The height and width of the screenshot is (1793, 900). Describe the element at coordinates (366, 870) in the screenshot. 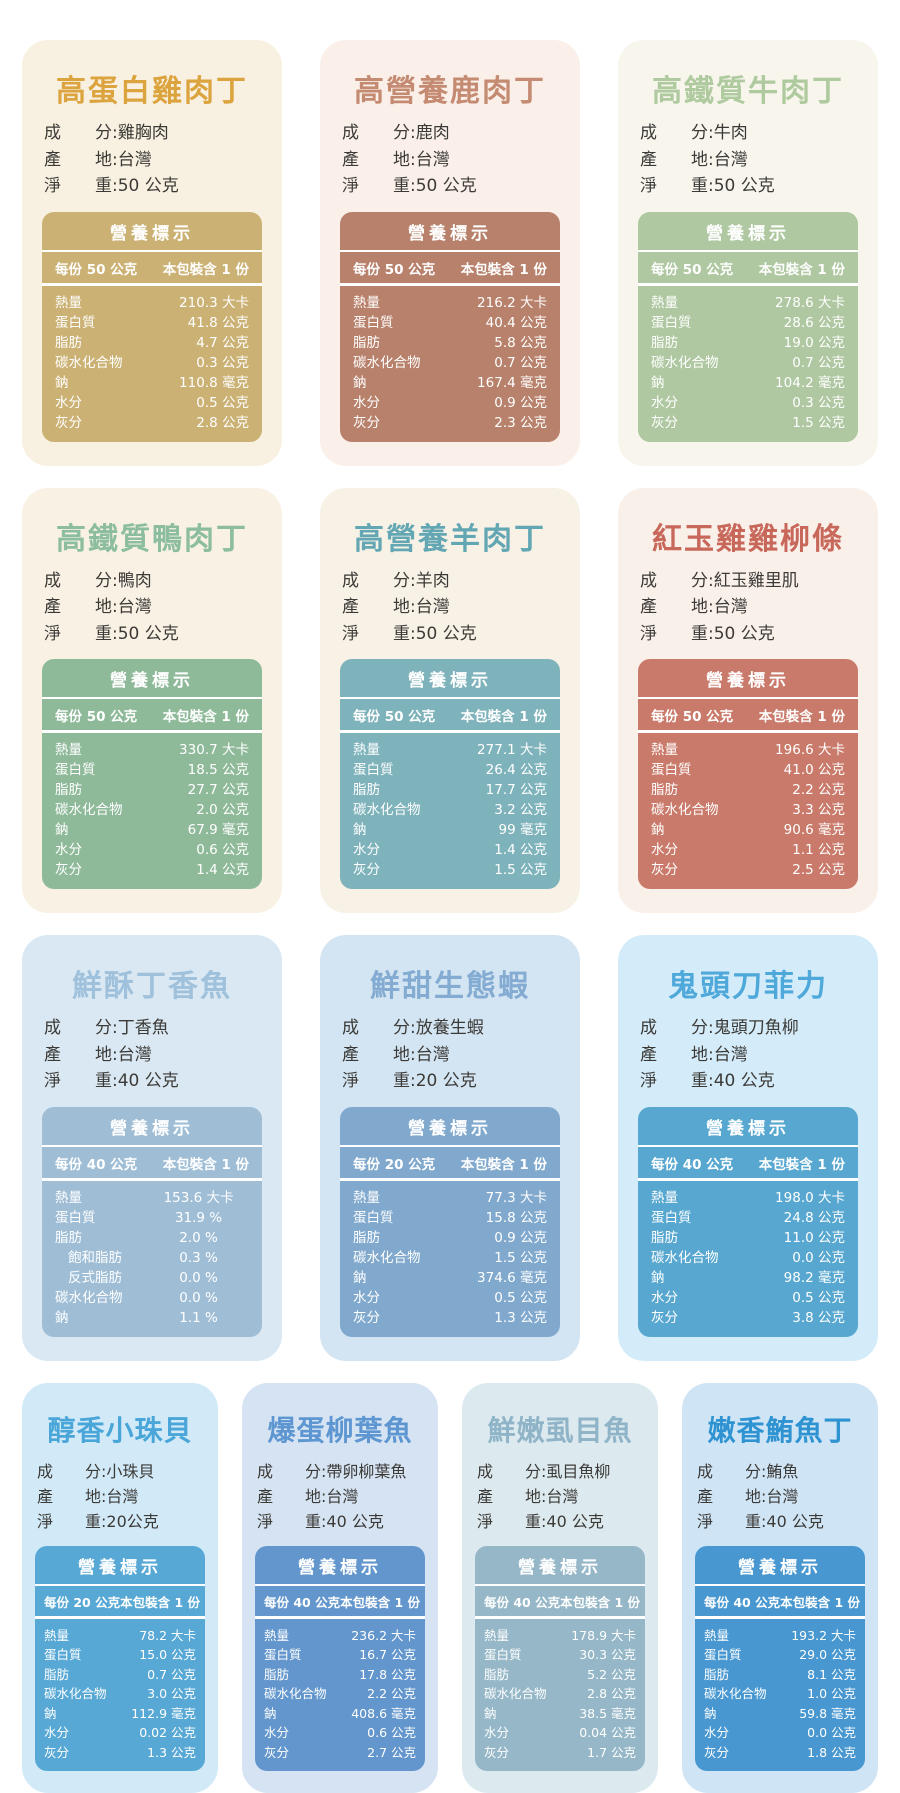

I see `nutrition-row-label: 灰分` at that location.